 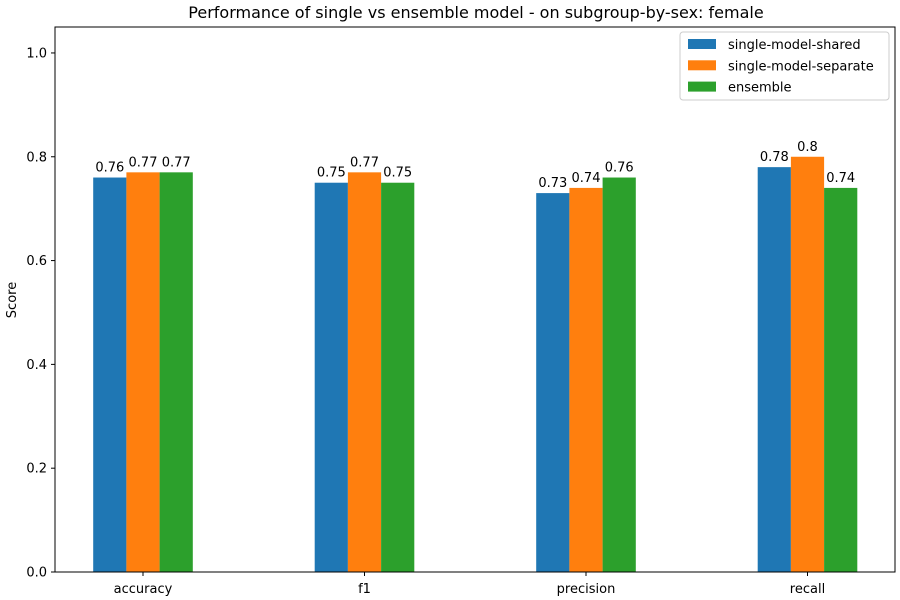 I want to click on x-tick-label: recall, so click(x=807, y=589).